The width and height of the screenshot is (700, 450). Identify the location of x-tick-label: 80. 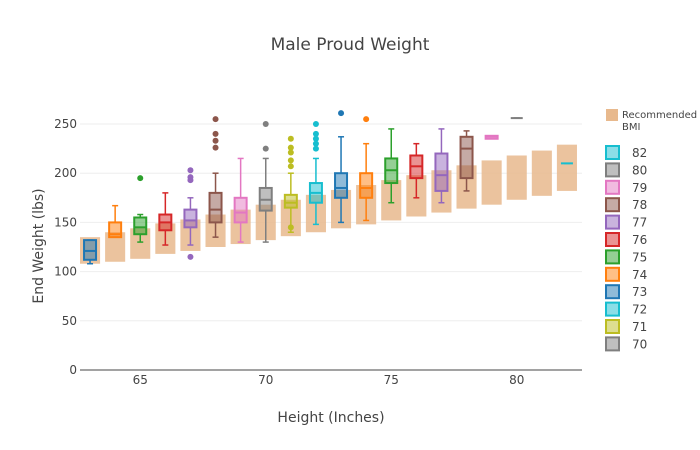
(516, 380).